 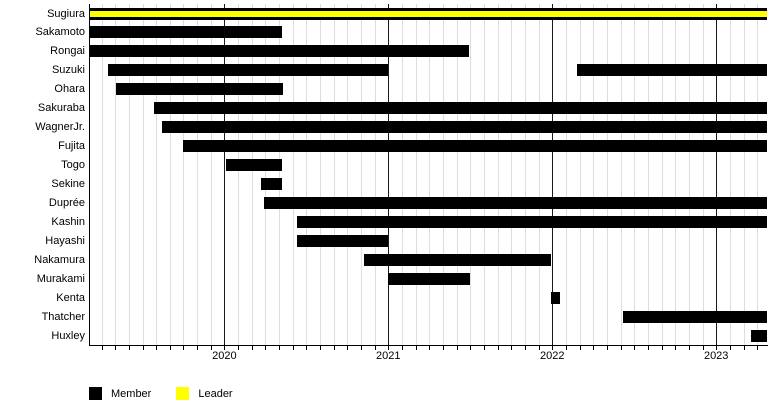 What do you see at coordinates (215, 393) in the screenshot?
I see `legend-label-leader: Leader` at bounding box center [215, 393].